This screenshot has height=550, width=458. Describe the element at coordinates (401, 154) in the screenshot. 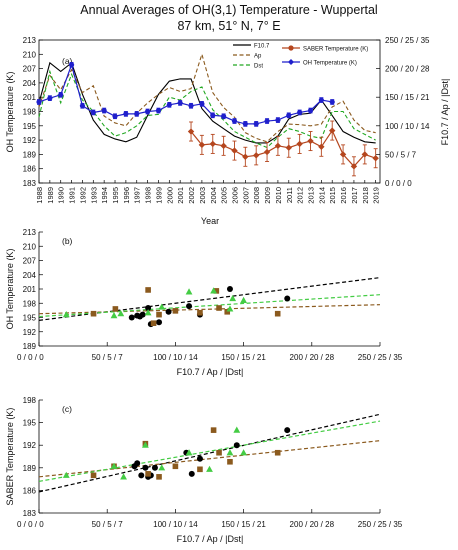

I see `y-right-tick-label: 50 / 5 / 7` at that location.